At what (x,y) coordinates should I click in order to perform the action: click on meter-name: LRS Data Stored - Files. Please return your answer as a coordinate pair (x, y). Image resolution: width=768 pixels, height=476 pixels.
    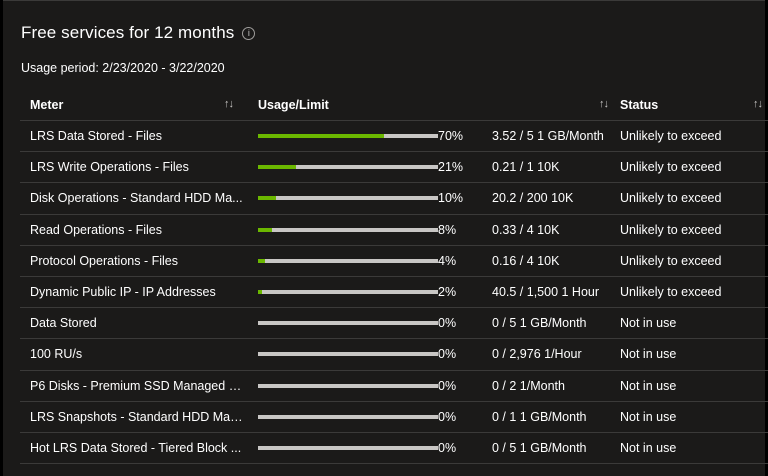
    Looking at the image, I should click on (96, 136).